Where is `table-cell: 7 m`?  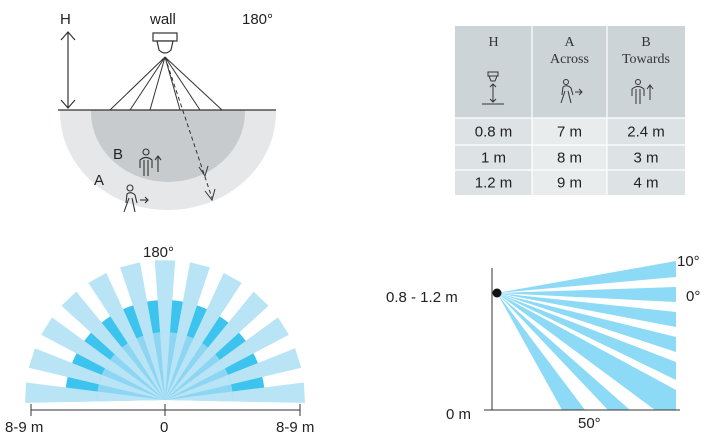
table-cell: 7 m is located at coordinates (569, 132).